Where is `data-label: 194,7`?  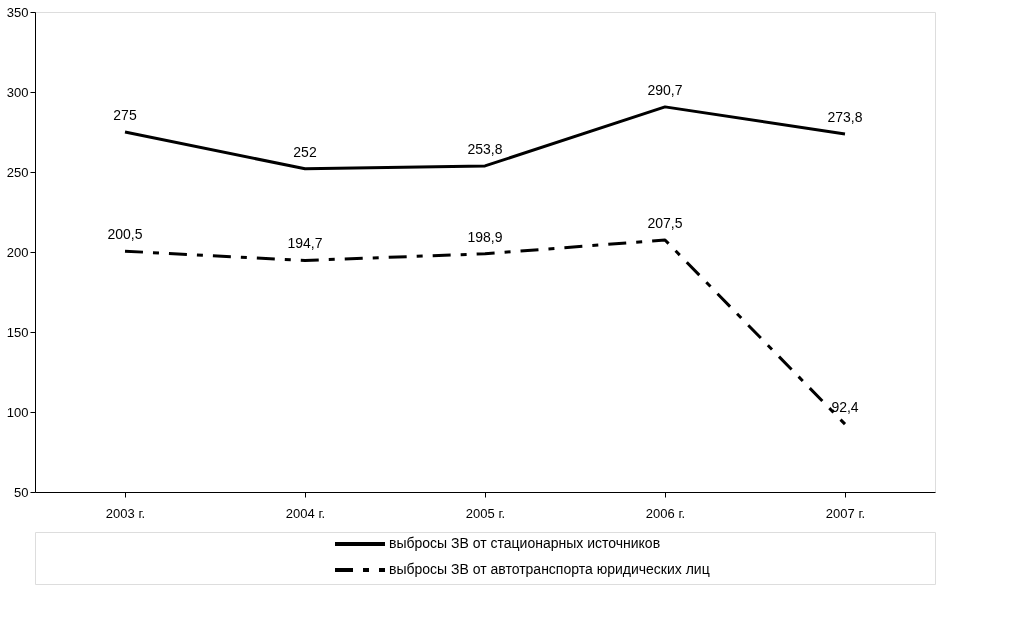
data-label: 194,7 is located at coordinates (305, 243).